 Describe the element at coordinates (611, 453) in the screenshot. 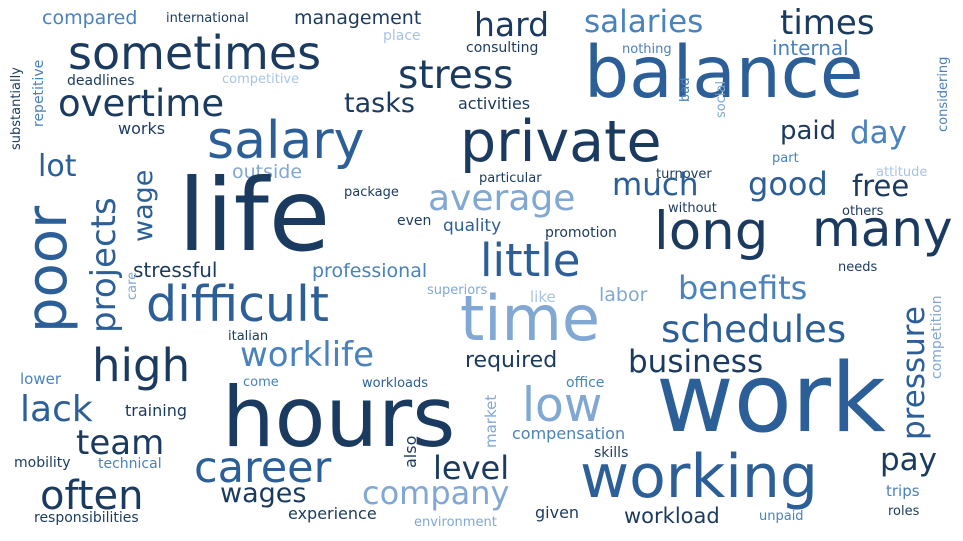

I see `word: skills` at that location.